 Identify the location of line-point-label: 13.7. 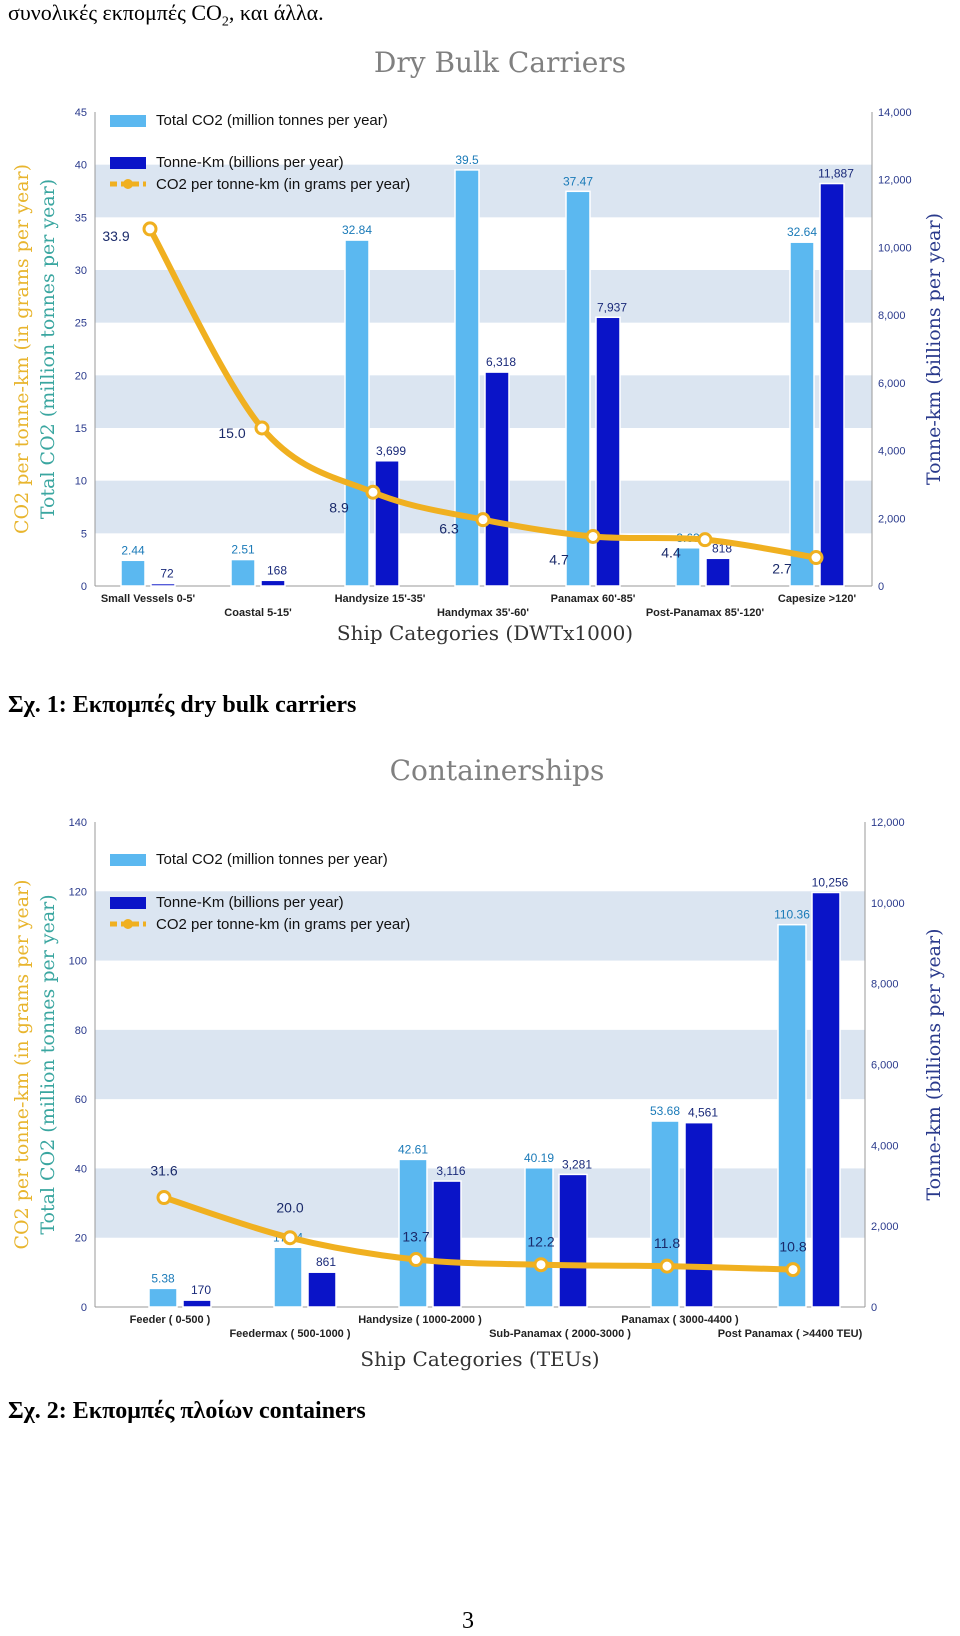
(415, 1237).